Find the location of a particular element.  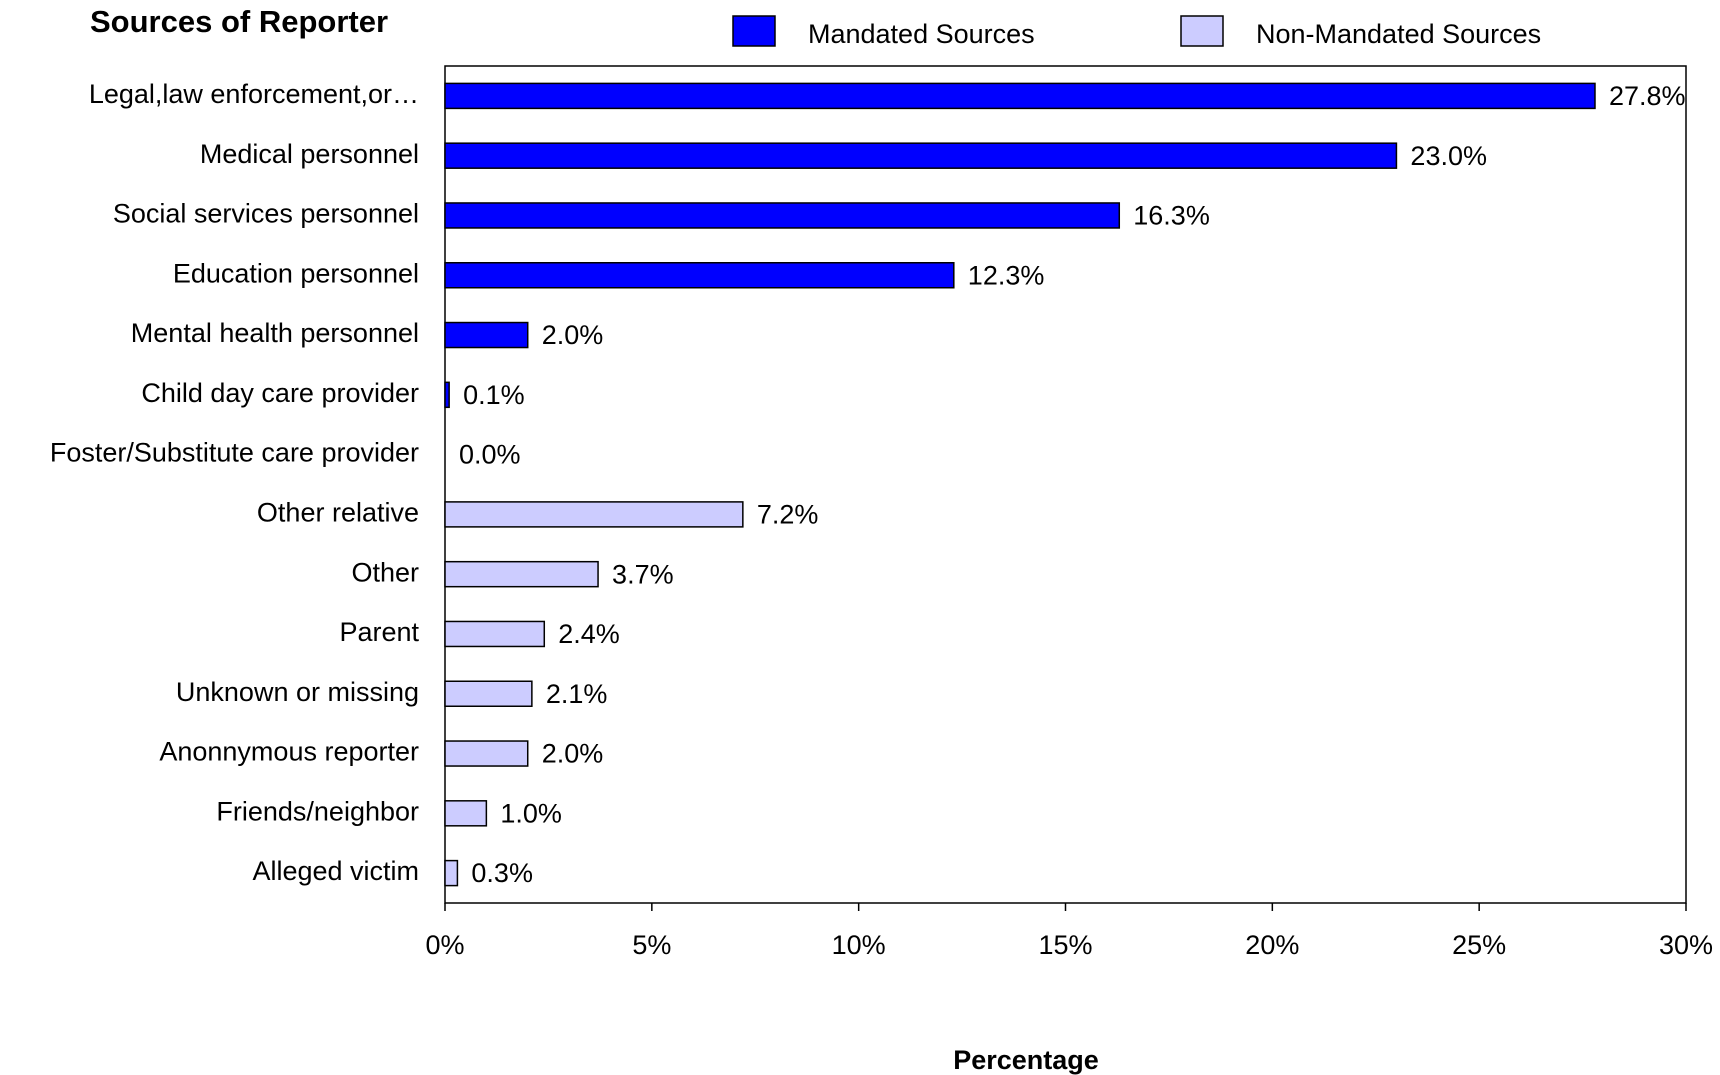

y-tick-label: Foster/Substitute care provider is located at coordinates (234, 453).